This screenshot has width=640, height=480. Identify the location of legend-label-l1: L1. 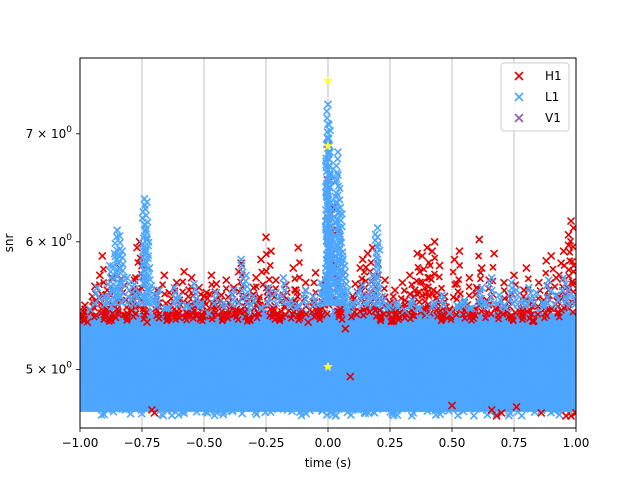
(552, 97).